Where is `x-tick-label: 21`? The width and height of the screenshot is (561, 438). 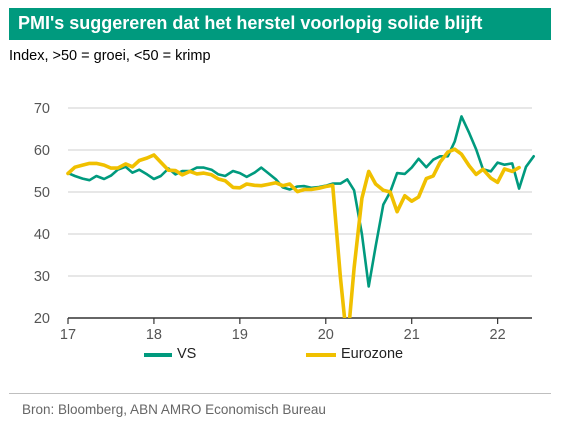
x-tick-label: 21 is located at coordinates (412, 335).